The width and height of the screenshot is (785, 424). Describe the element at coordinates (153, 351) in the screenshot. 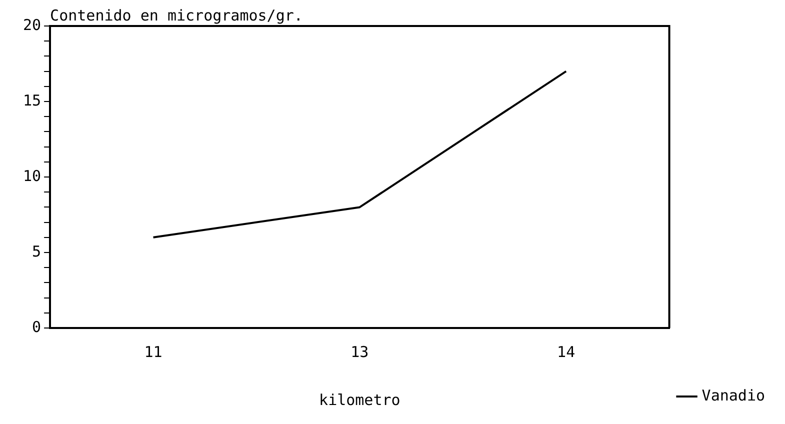

I see `x-tick-label: 11` at that location.